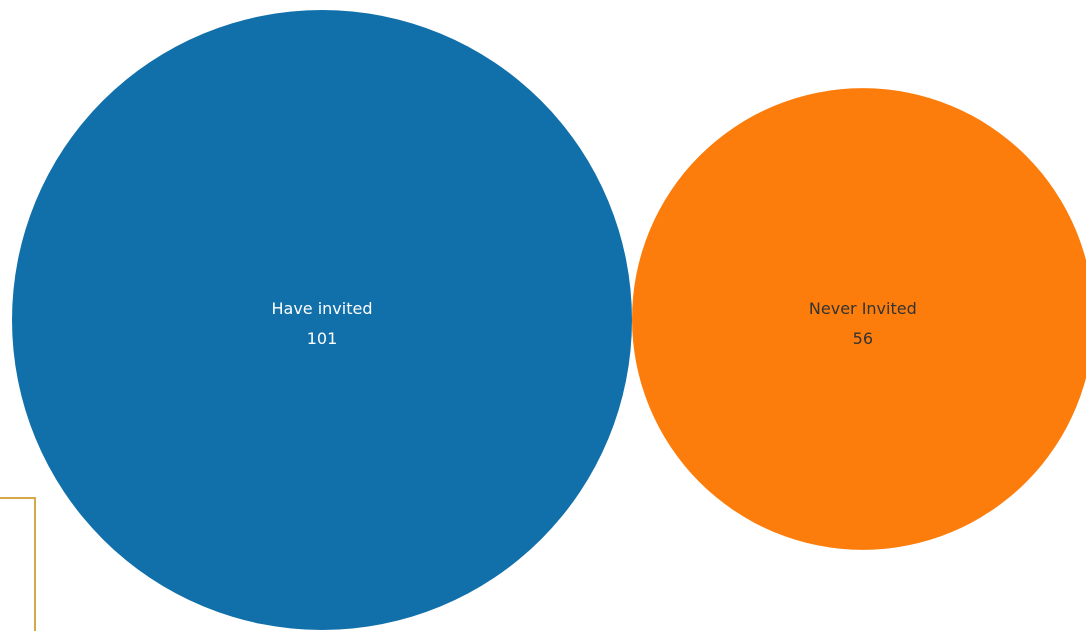 This screenshot has width=1086, height=631. What do you see at coordinates (321, 308) in the screenshot?
I see `bubble-category-label-have-invited: Have invited` at bounding box center [321, 308].